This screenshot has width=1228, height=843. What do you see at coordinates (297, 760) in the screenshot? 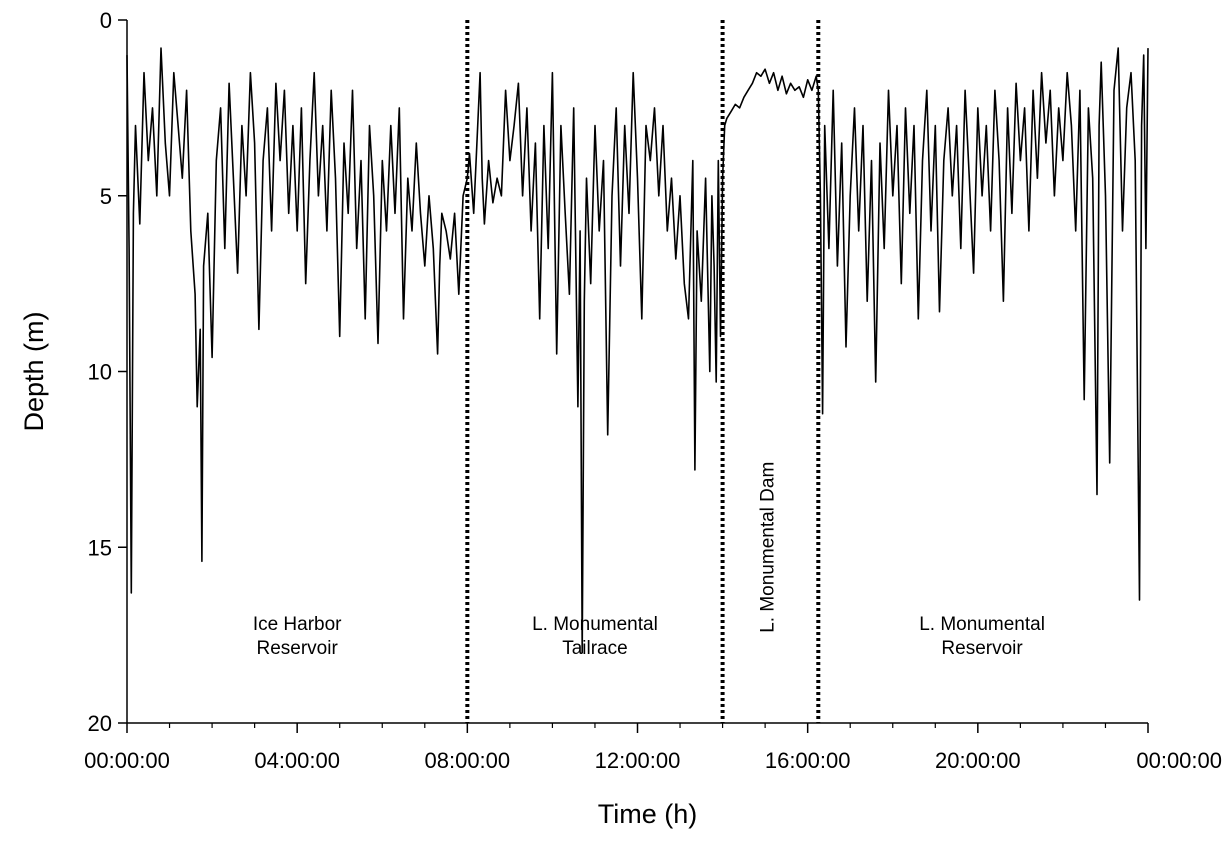
I see `x-tick-label-1: 04:00:00` at bounding box center [297, 760].